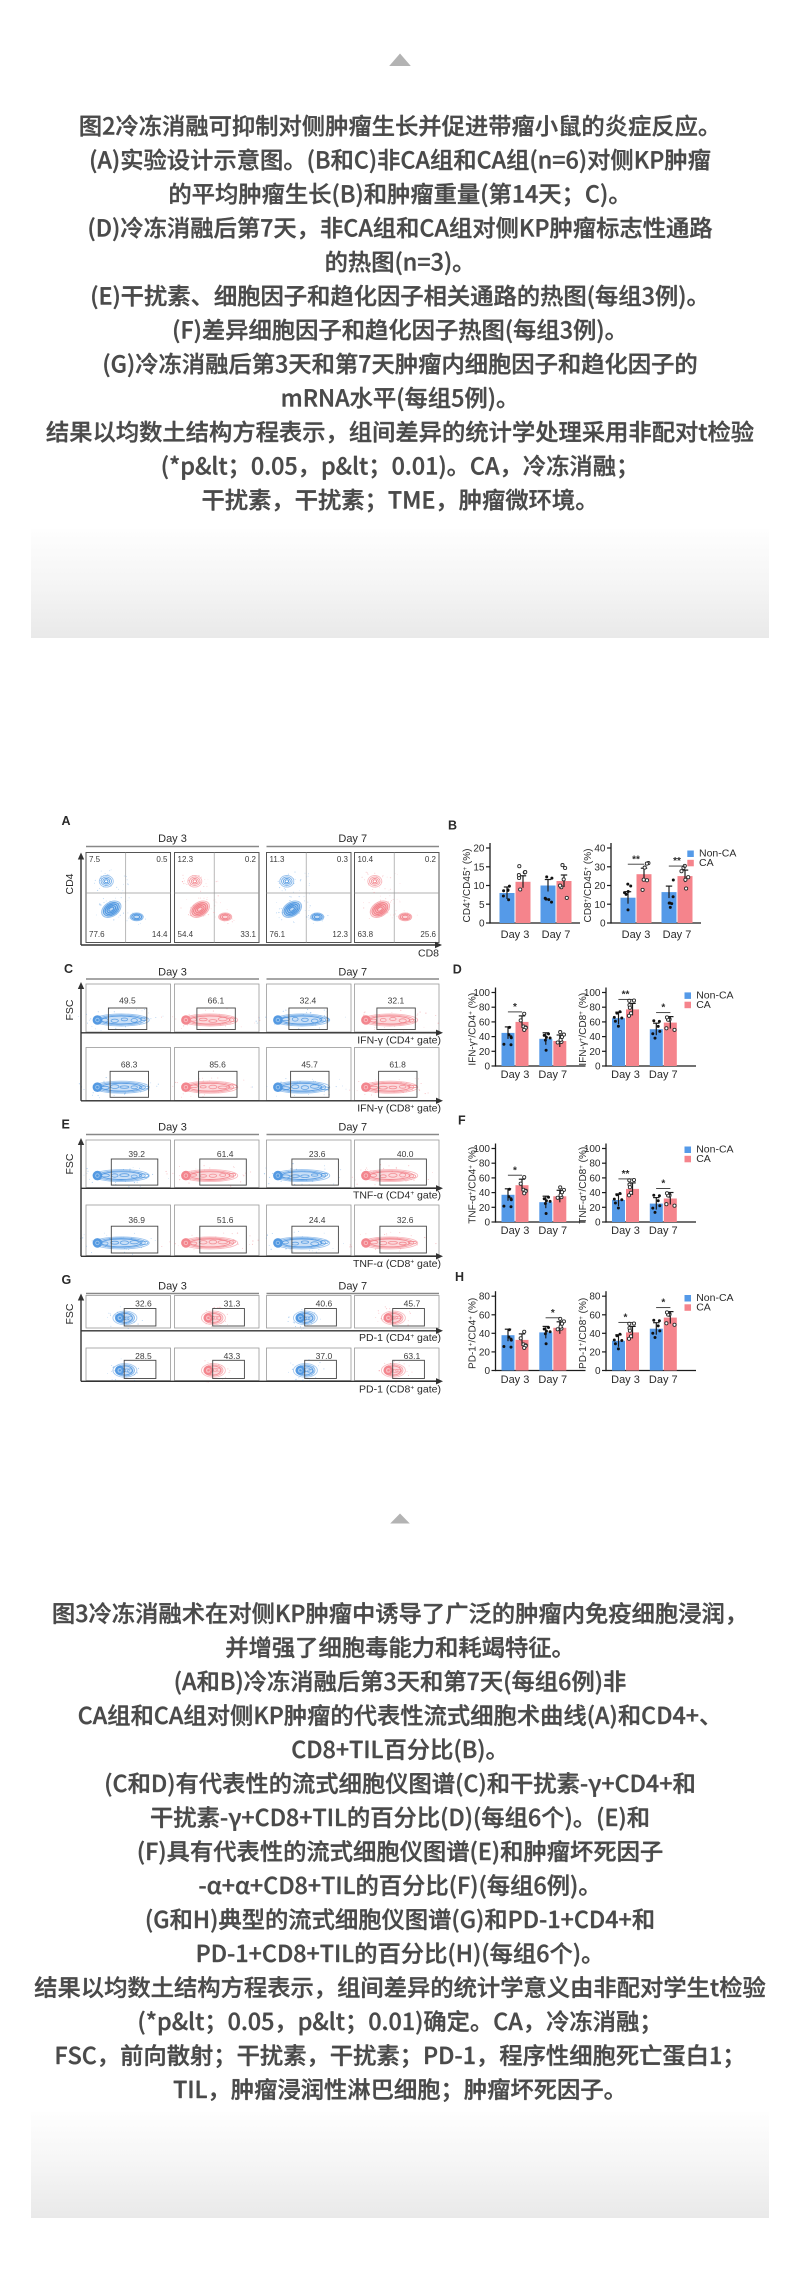 Image resolution: width=800 pixels, height=2289 pixels. What do you see at coordinates (412, 1356) in the screenshot?
I see `svg-text: 63.1` at bounding box center [412, 1356].